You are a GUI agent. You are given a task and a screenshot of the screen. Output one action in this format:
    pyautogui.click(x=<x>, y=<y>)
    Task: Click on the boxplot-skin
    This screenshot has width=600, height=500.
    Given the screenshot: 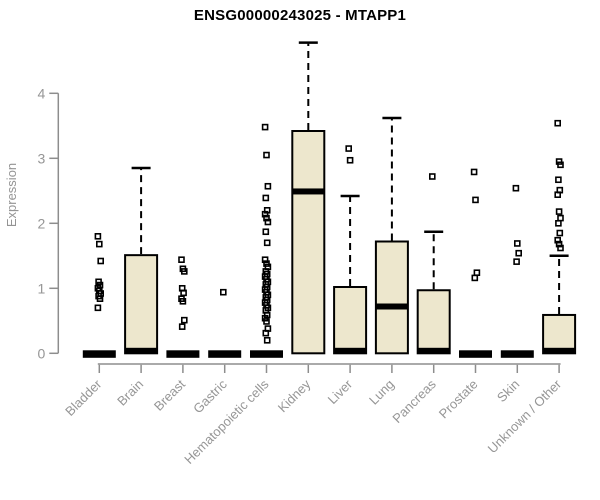 What is the action you would take?
    pyautogui.click(x=517, y=271)
    